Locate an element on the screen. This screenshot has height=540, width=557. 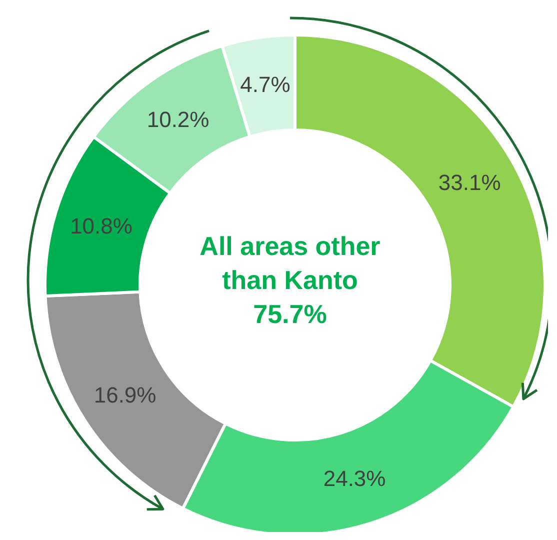
data-label: 33.1% is located at coordinates (469, 182).